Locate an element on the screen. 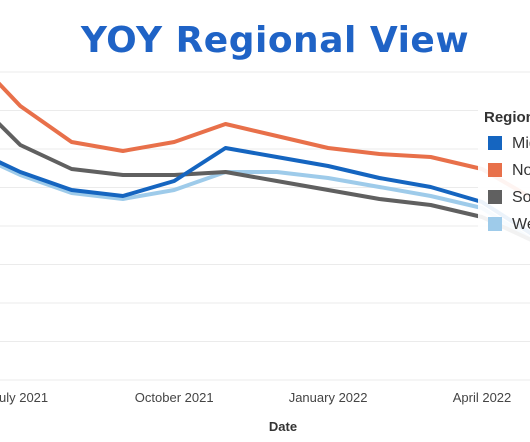  legend-label-south: South is located at coordinates (521, 197).